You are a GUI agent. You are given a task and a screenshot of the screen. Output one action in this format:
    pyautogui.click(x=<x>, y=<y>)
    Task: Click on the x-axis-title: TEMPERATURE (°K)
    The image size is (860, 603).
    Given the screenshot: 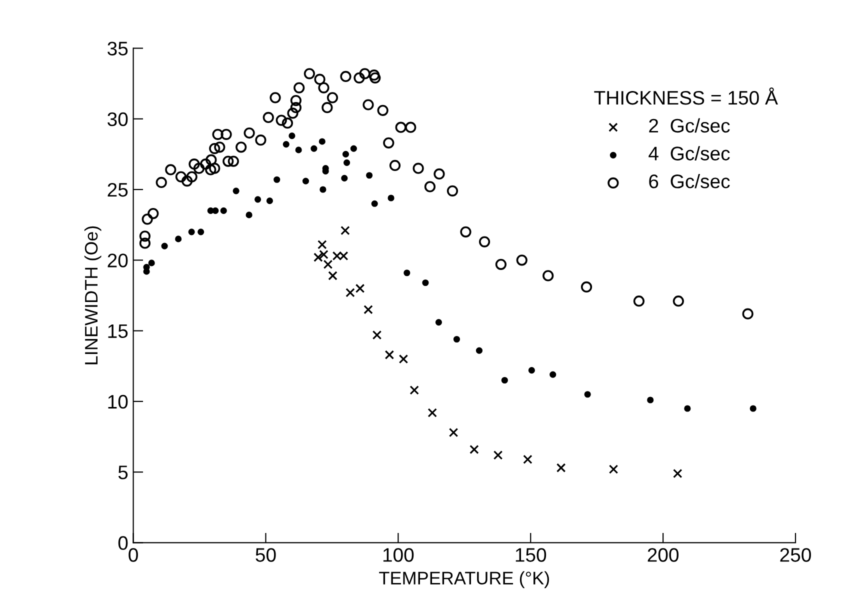 What is the action you would take?
    pyautogui.click(x=464, y=579)
    